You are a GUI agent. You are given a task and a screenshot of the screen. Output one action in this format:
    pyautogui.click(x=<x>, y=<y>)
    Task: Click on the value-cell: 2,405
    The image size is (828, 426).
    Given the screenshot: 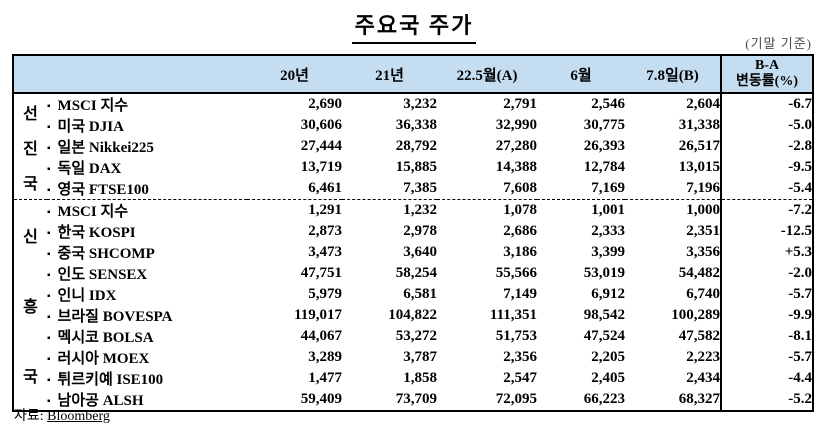 What is the action you would take?
    pyautogui.click(x=608, y=378)
    